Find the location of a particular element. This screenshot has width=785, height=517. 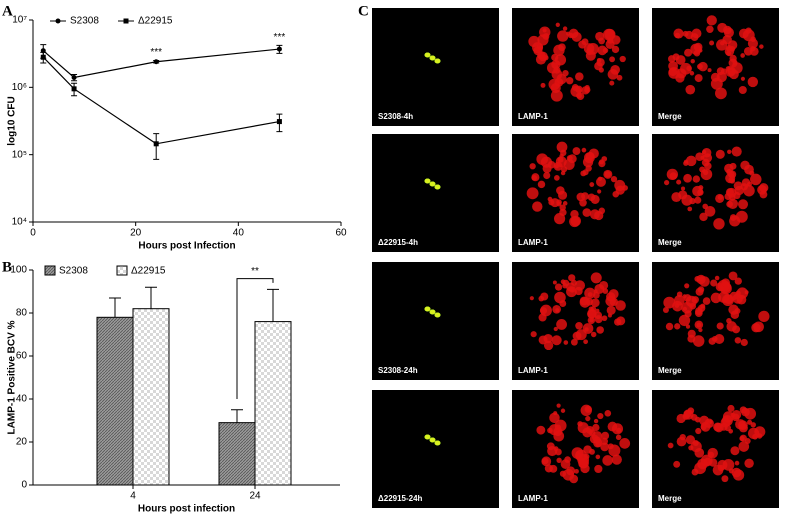

bracket is located at coordinates (255, 338).